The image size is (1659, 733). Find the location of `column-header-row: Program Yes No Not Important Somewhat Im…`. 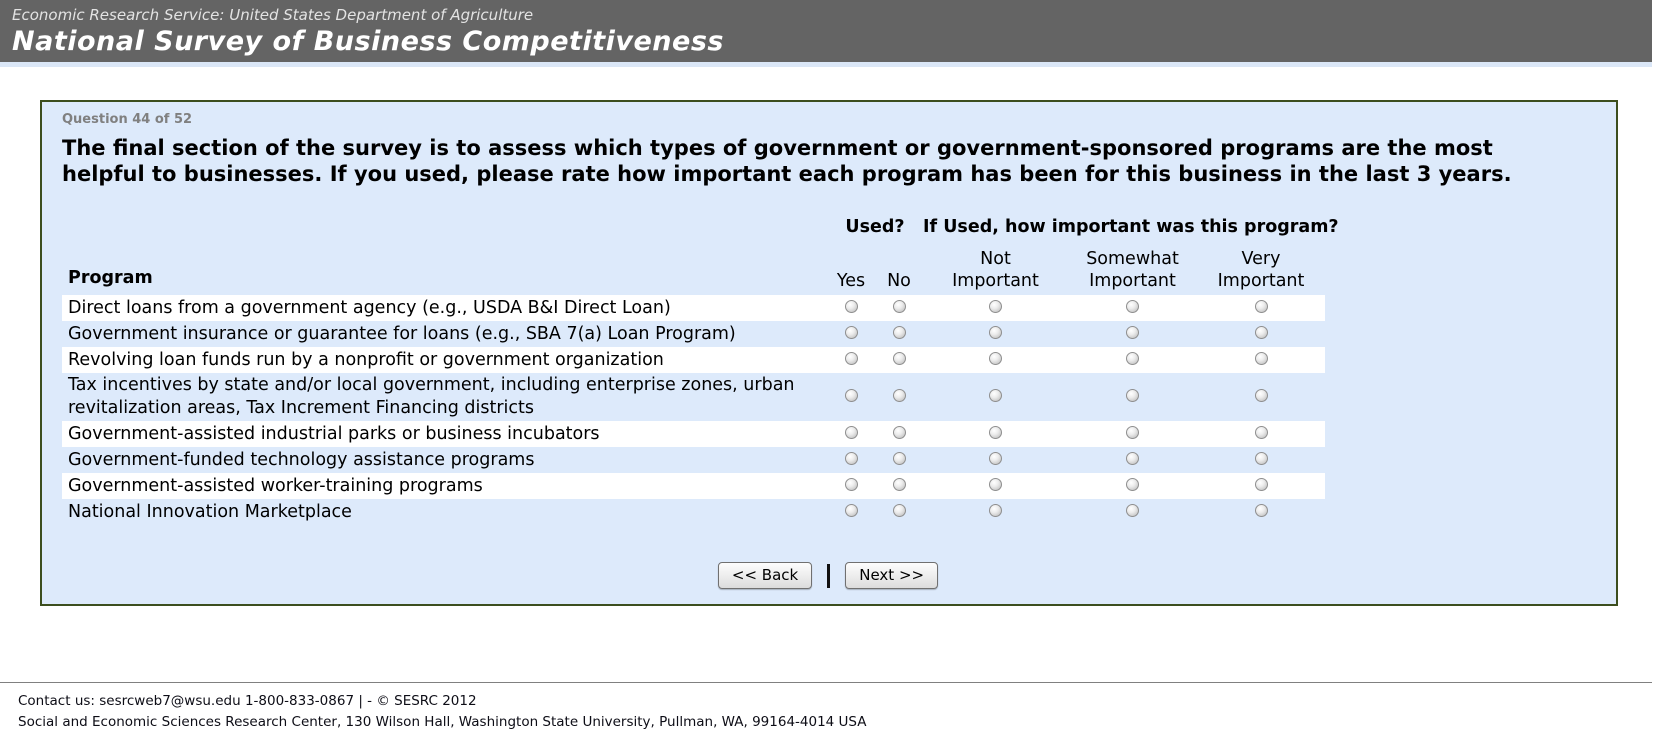

column-header-row: Program Yes No Not Important Somewhat Im… is located at coordinates (693, 267).